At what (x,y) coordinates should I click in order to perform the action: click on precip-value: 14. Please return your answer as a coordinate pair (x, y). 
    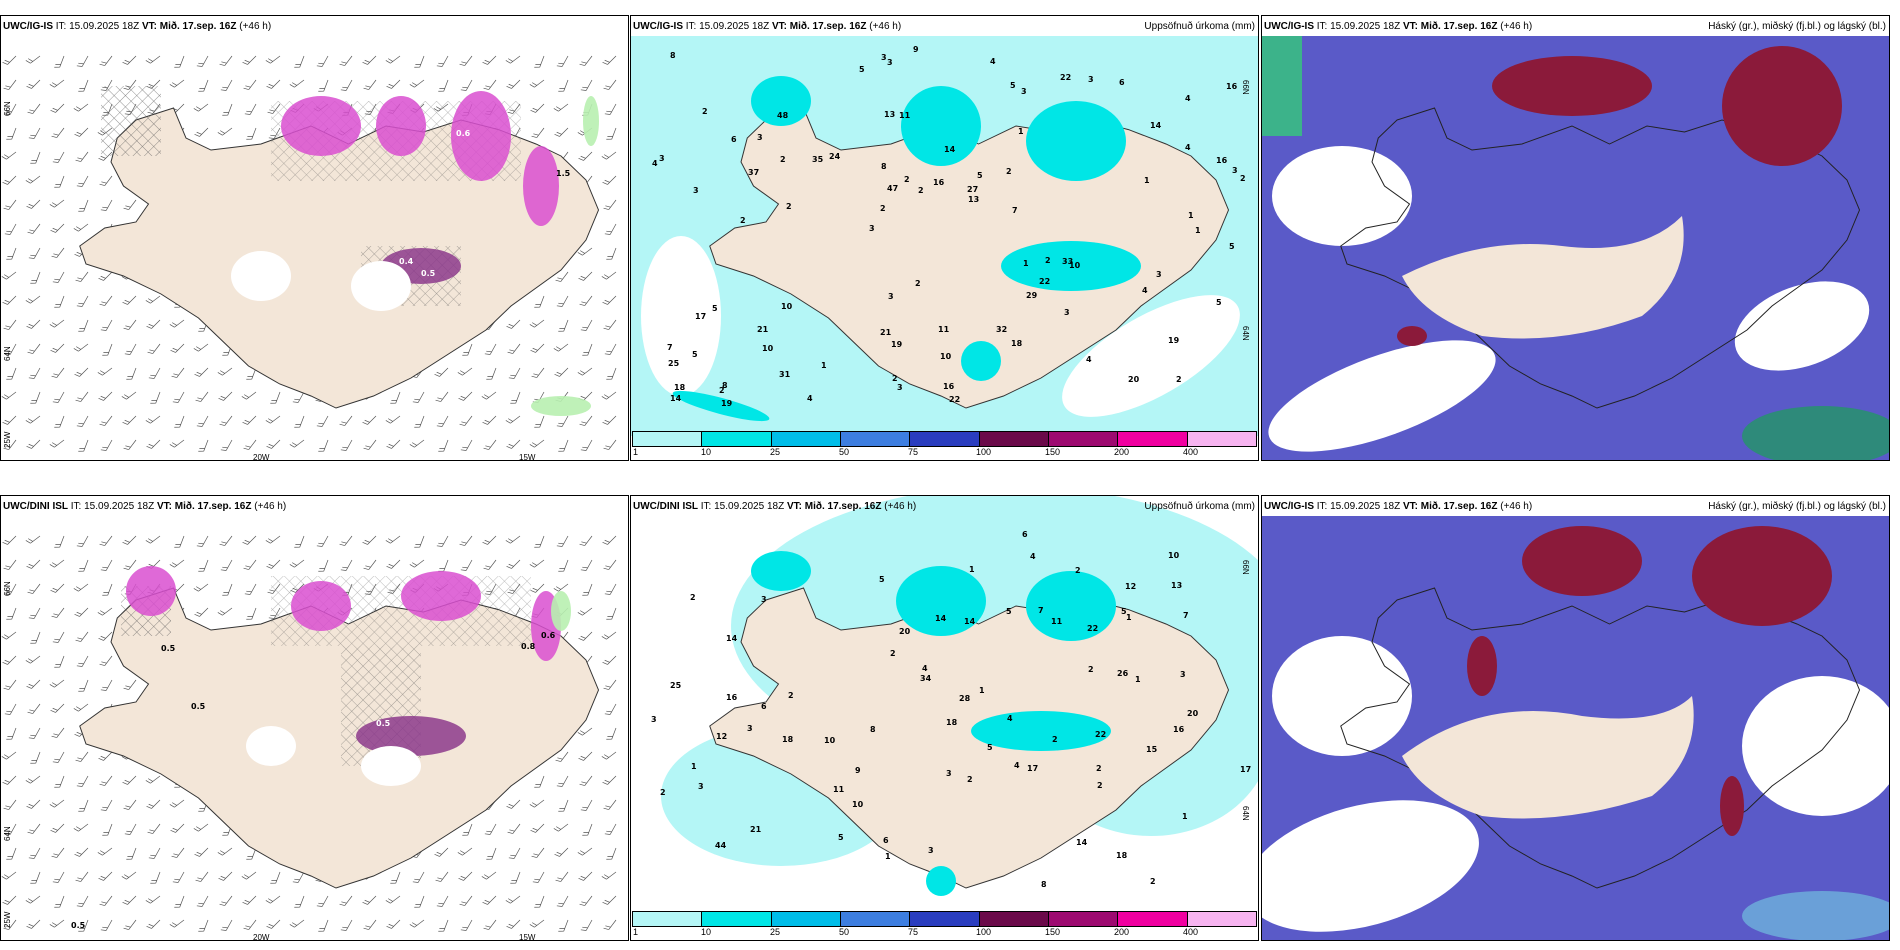
    Looking at the image, I should click on (941, 618).